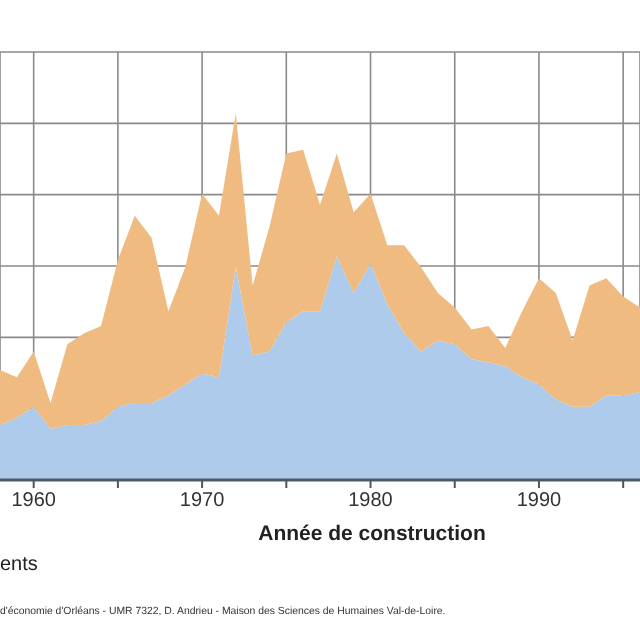 The image size is (640, 640). I want to click on x-axis-title: Année de construction, so click(372, 534).